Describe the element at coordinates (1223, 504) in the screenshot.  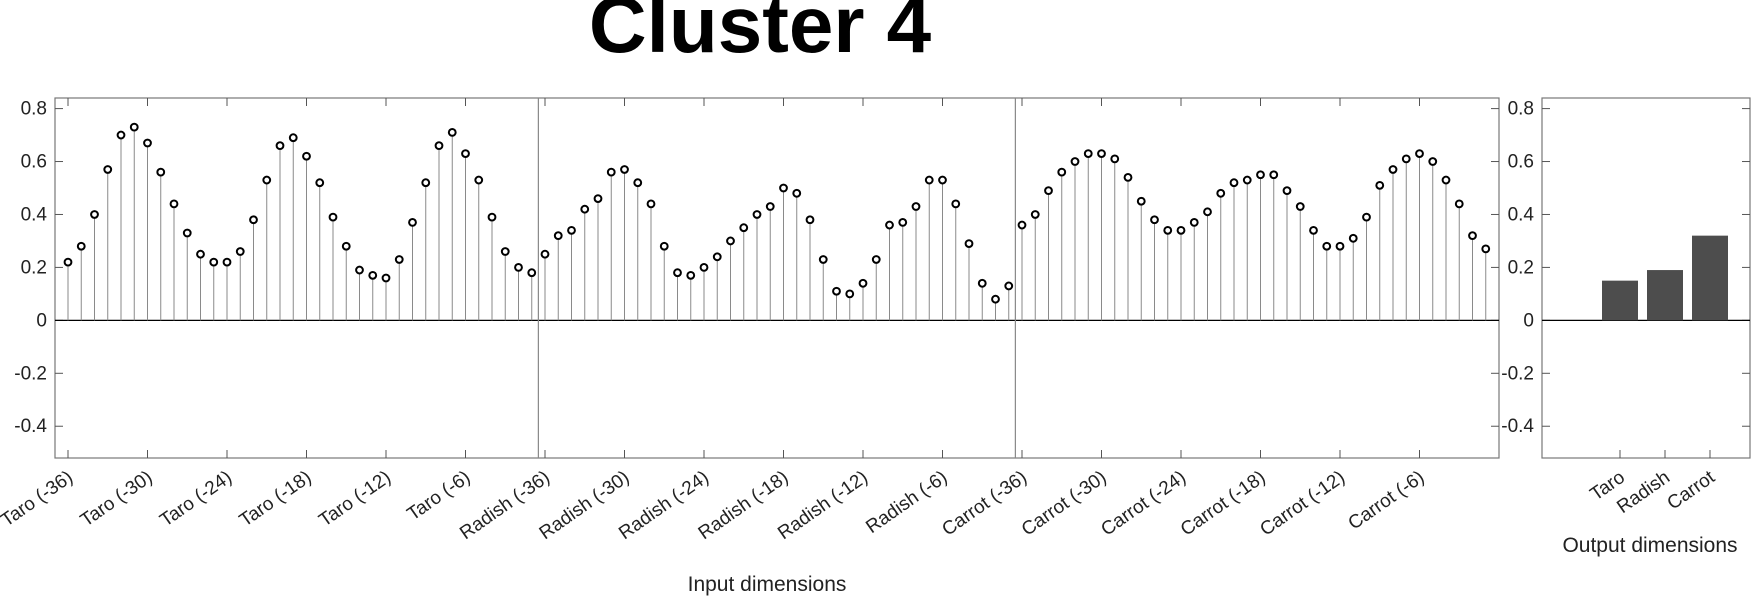
I see `main-x-tick-label: Carrot (-18)` at that location.